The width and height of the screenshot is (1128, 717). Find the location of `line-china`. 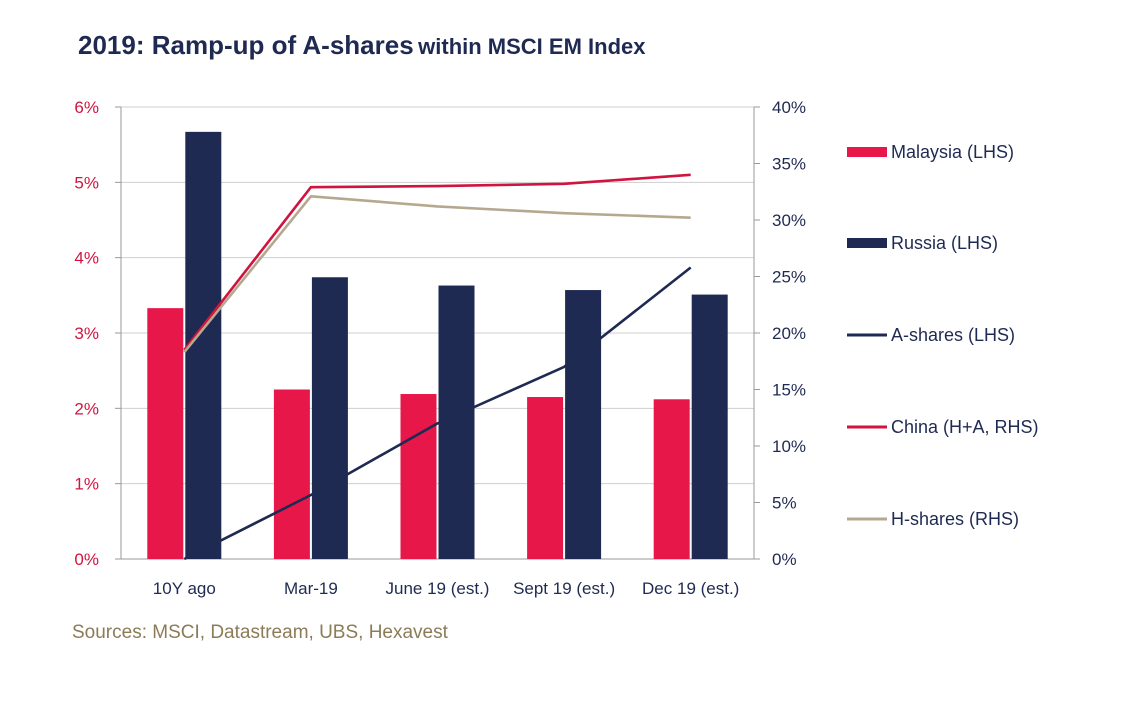

line-china is located at coordinates (437, 262).